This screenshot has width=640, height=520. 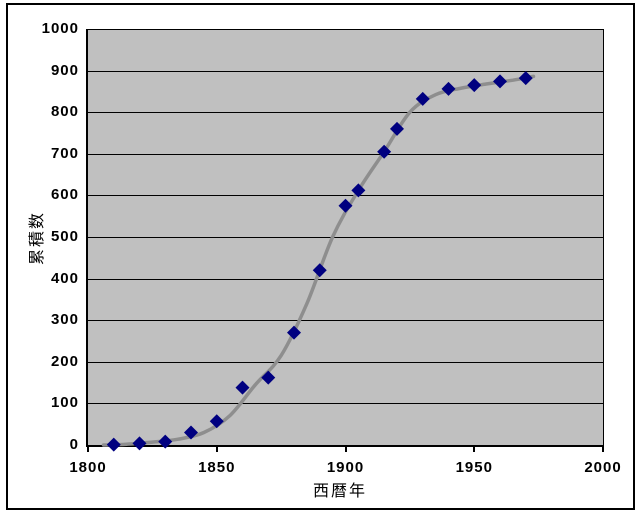 What do you see at coordinates (474, 85) in the screenshot?
I see `data-point-marker-1950` at bounding box center [474, 85].